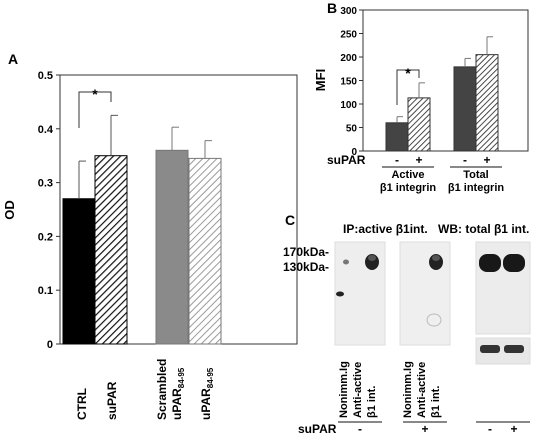  What do you see at coordinates (475, 175) in the screenshot?
I see `group-label: Total` at bounding box center [475, 175].